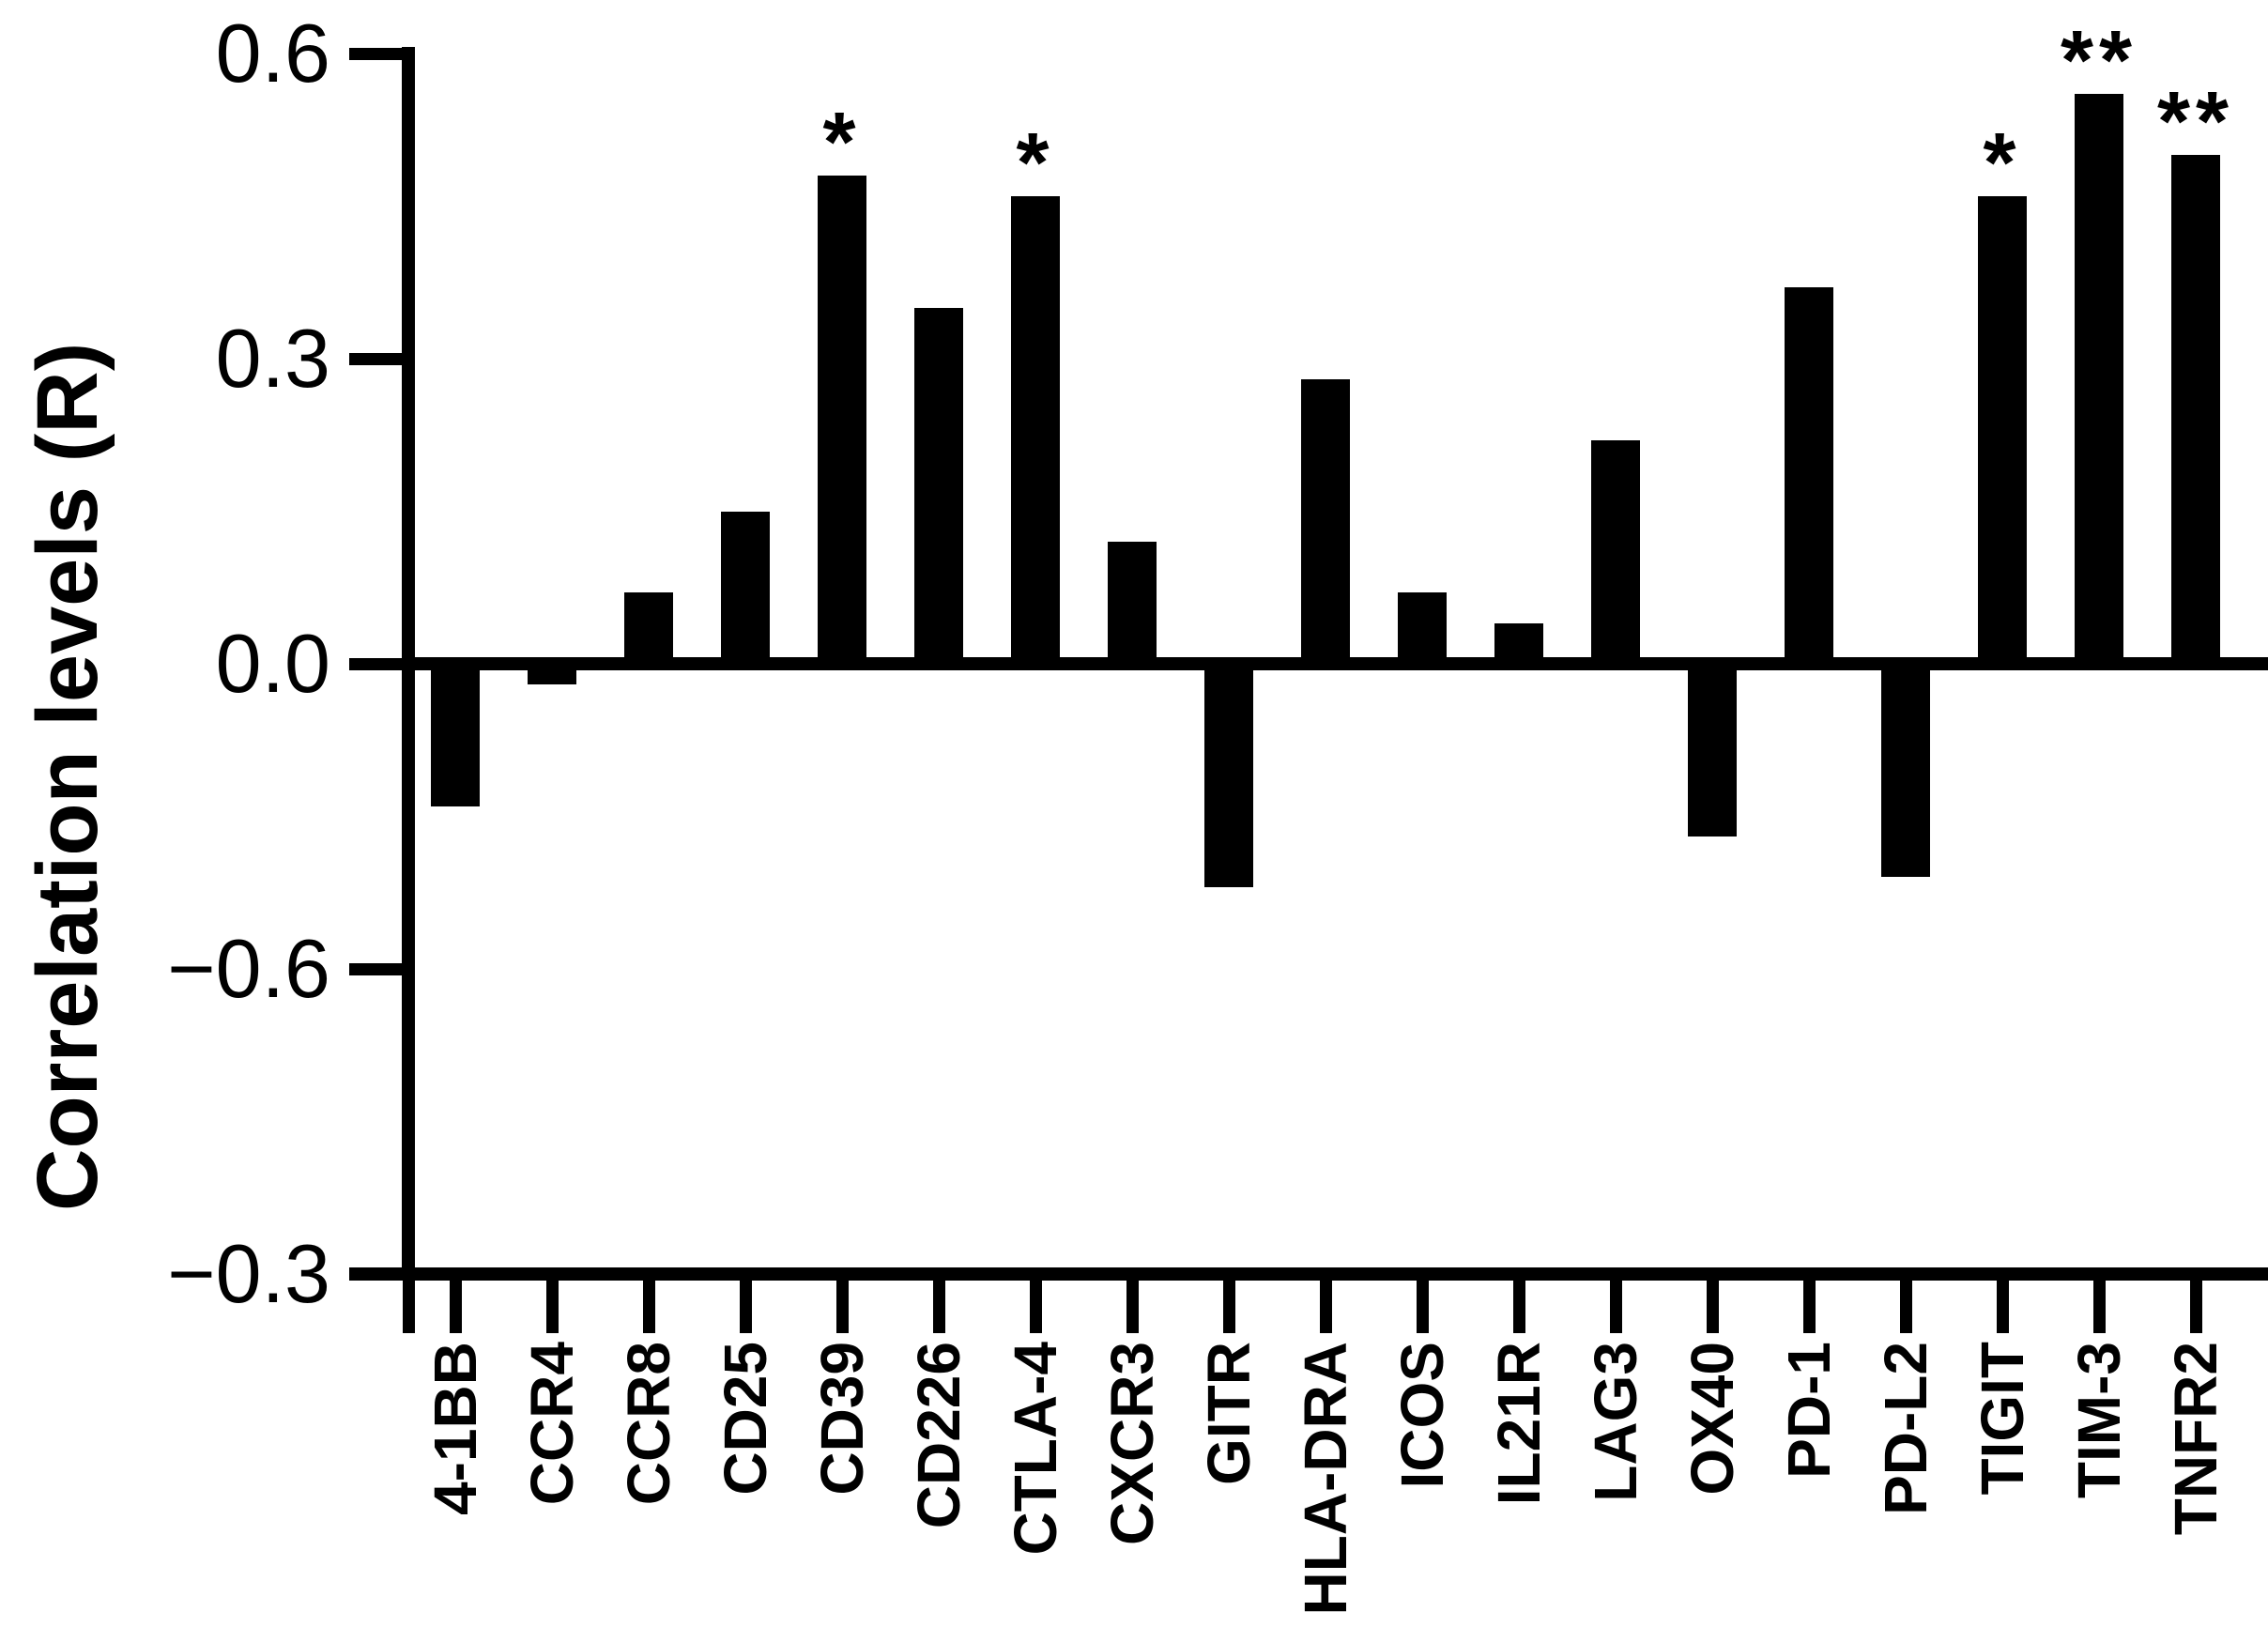 This screenshot has height=1627, width=2268. Describe the element at coordinates (1615, 1422) in the screenshot. I see `x-axis-label-LAG3: LAG3` at that location.